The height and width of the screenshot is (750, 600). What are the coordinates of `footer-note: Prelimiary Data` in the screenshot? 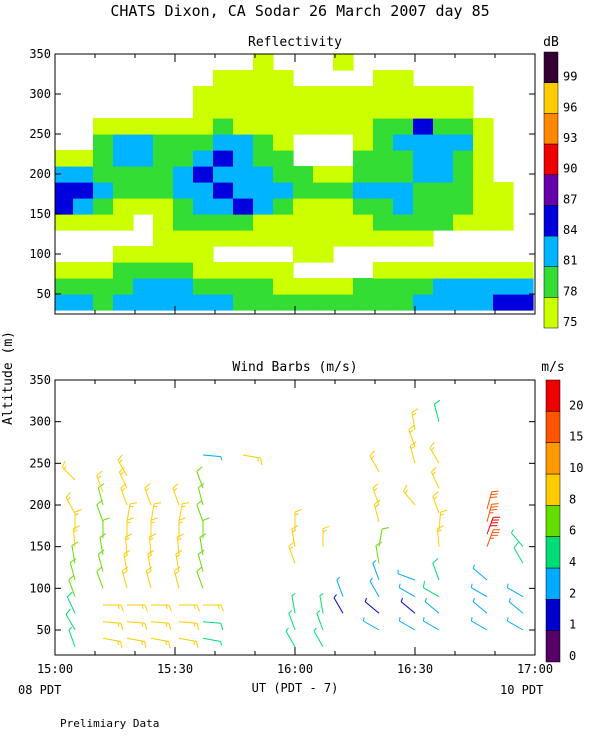 It's located at (109, 723).